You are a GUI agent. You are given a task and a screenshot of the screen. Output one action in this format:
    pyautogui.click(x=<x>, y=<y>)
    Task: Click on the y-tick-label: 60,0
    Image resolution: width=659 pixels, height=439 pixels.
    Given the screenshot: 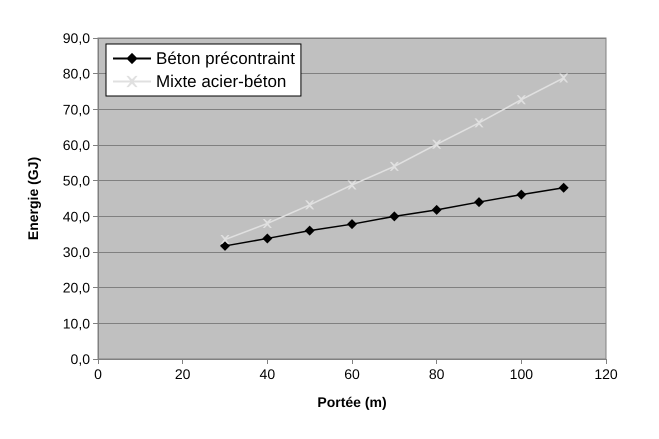 What is the action you would take?
    pyautogui.click(x=76, y=145)
    